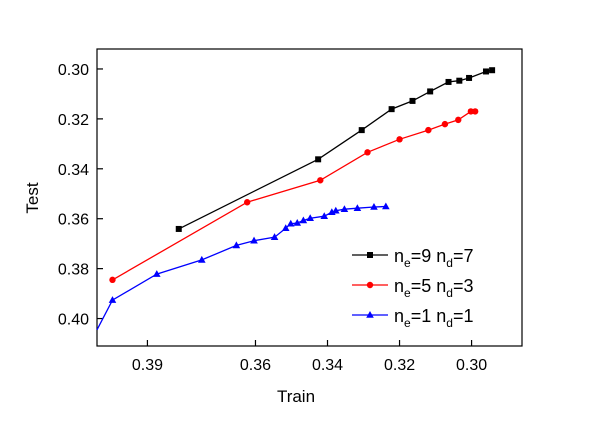  I want to click on legend: ne=9 nd=7ne=5 nd=3ne=1 nd=1, so click(412, 288).